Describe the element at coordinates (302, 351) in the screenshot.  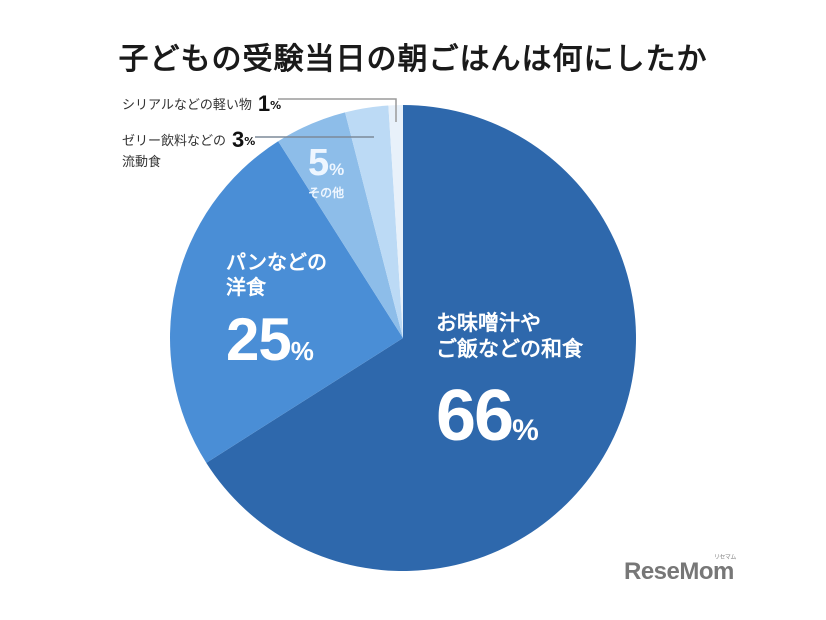
I see `label-yoshoku-unit: %` at that location.